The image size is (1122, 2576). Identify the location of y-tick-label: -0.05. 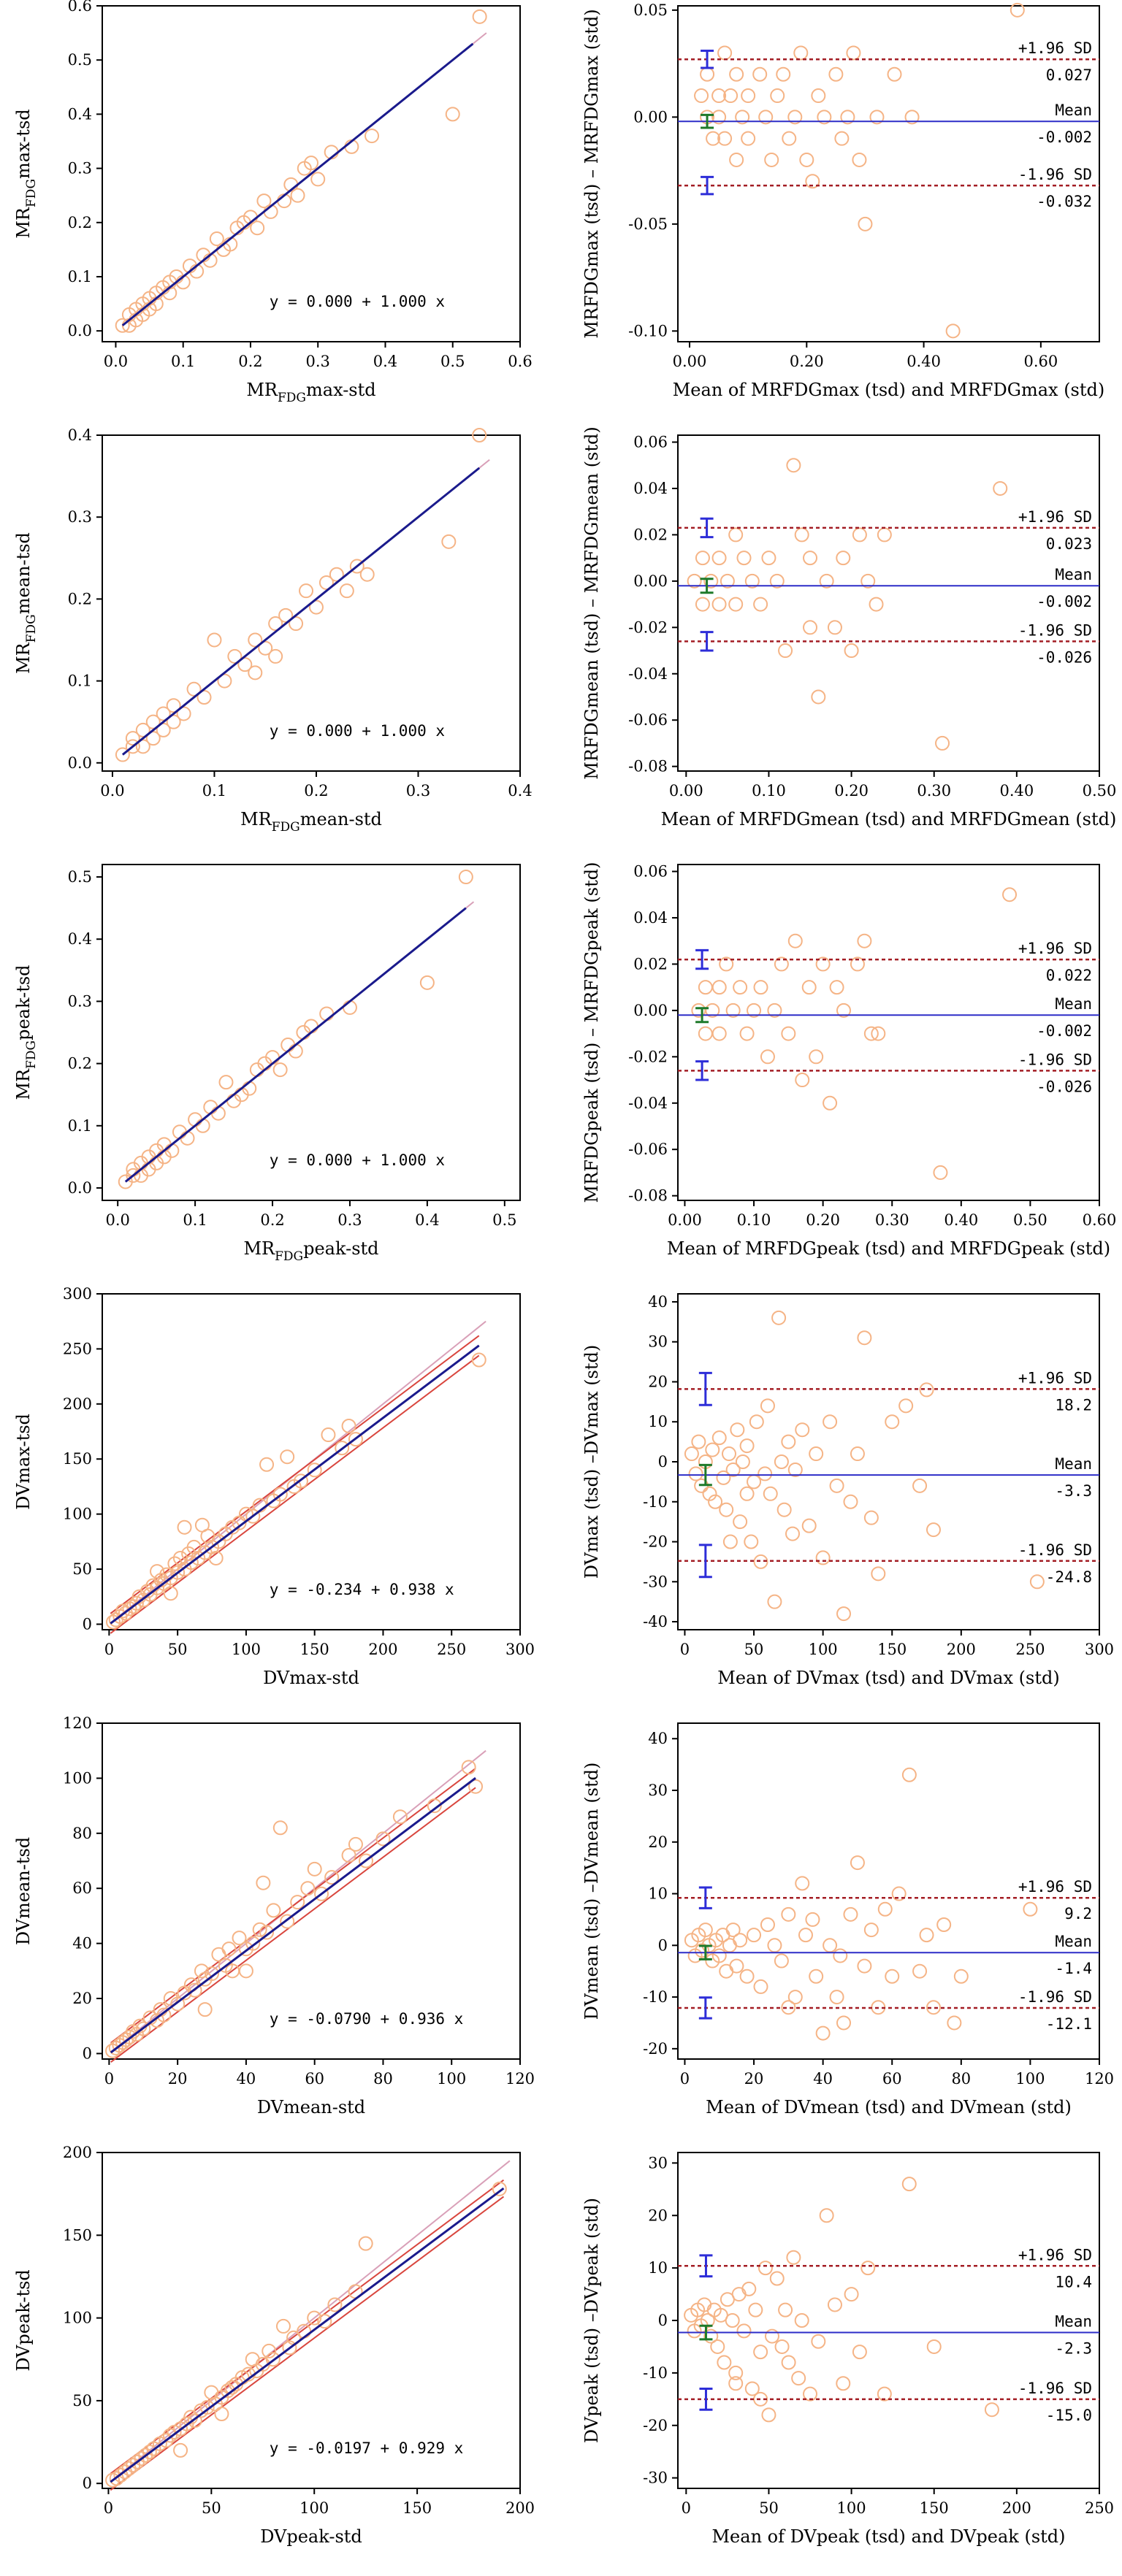
(648, 224).